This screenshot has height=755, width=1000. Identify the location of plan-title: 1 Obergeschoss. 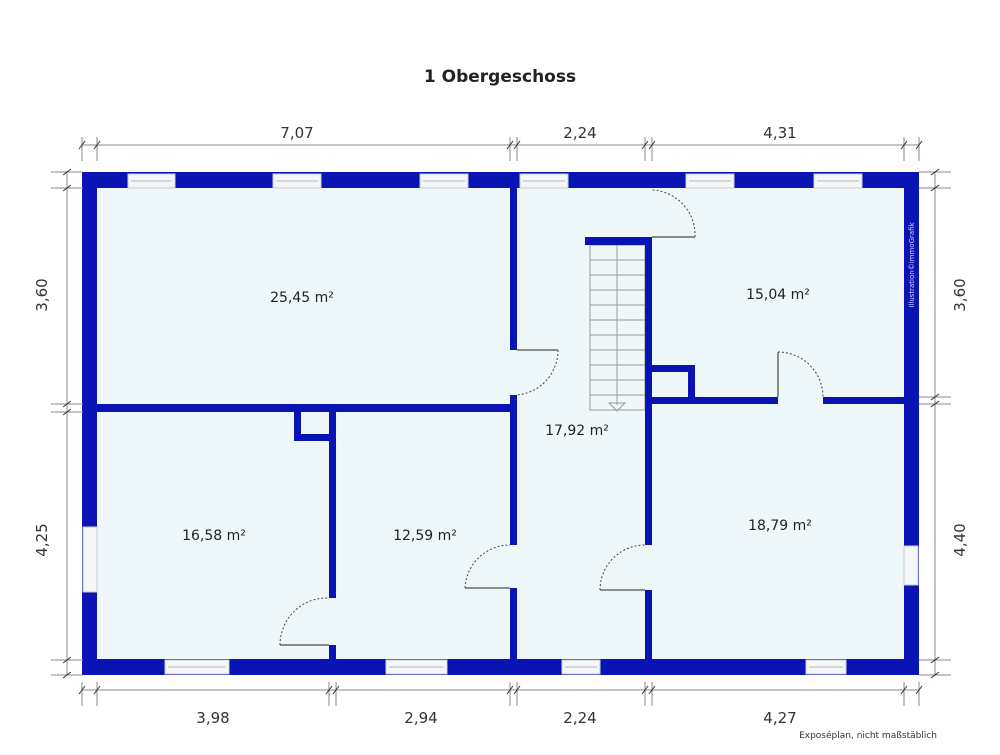
(500, 77).